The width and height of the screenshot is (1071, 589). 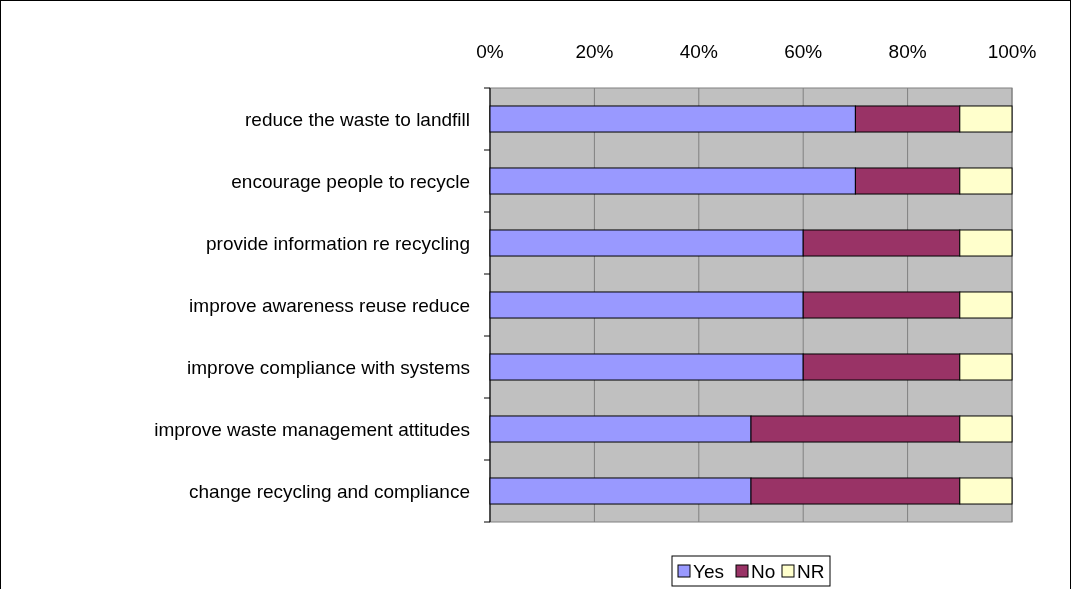 I want to click on x-tick-label: 20%, so click(x=594, y=51).